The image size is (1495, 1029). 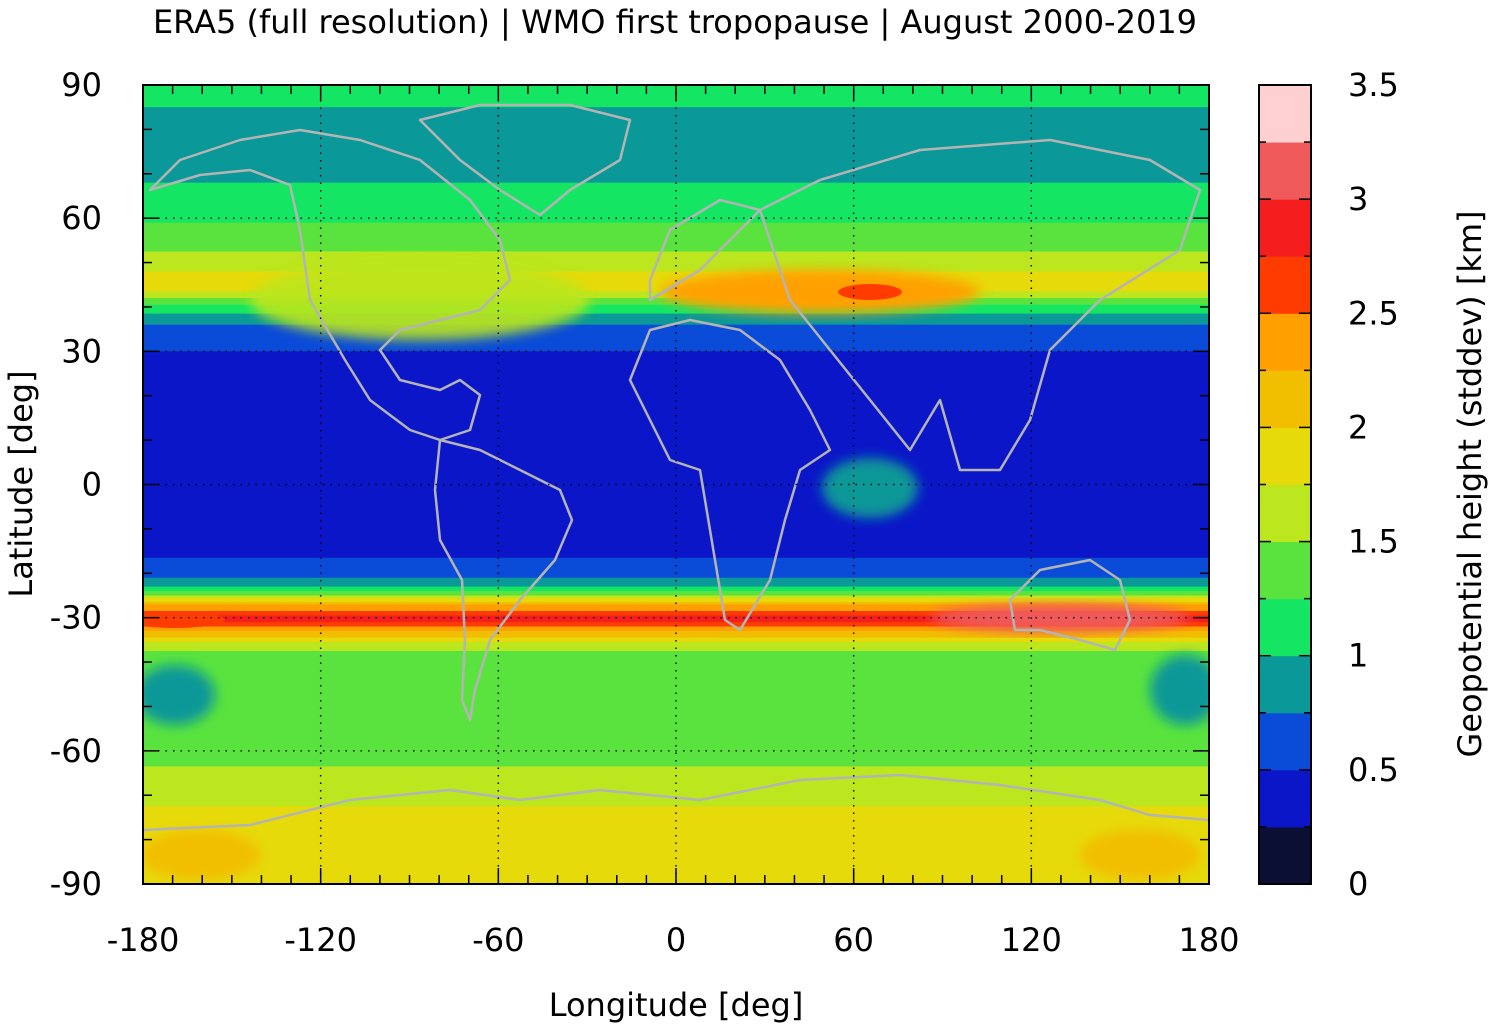 What do you see at coordinates (1373, 542) in the screenshot?
I see `colorbar-tick-label: 1.5` at bounding box center [1373, 542].